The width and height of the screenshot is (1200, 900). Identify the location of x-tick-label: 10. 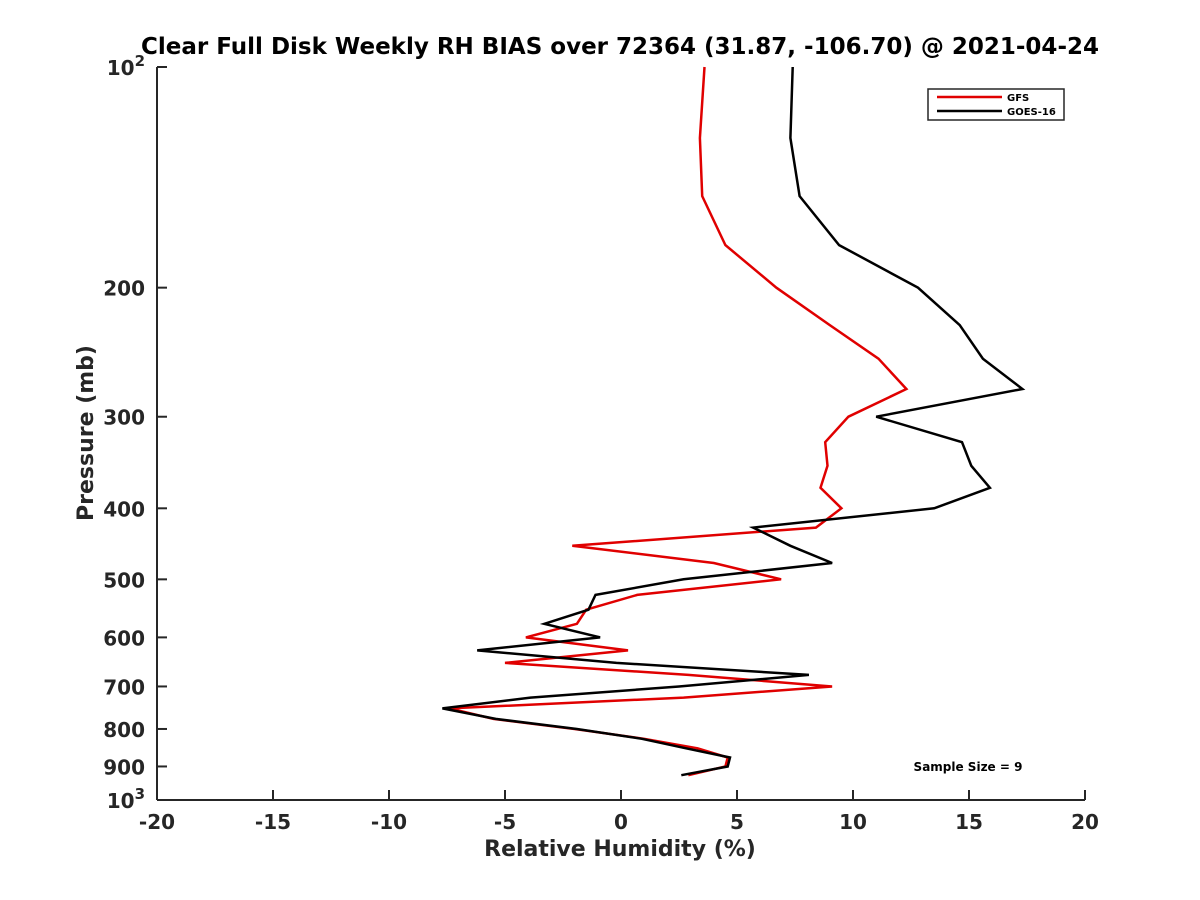
(853, 822).